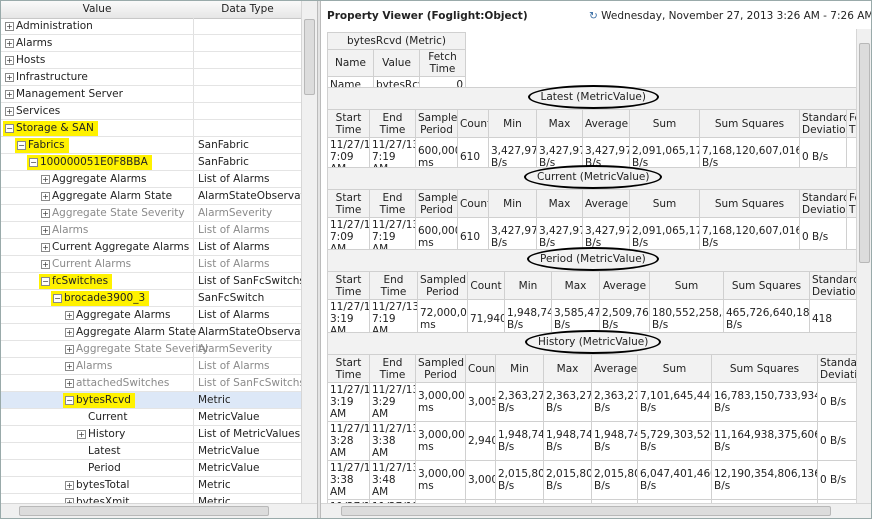 This screenshot has width=872, height=519. I want to click on tree-row: brocade3900_3− SanFcSwitch, so click(151, 298).